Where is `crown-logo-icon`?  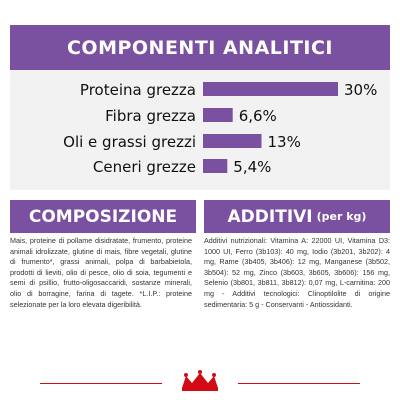 crown-logo-icon is located at coordinates (200, 380).